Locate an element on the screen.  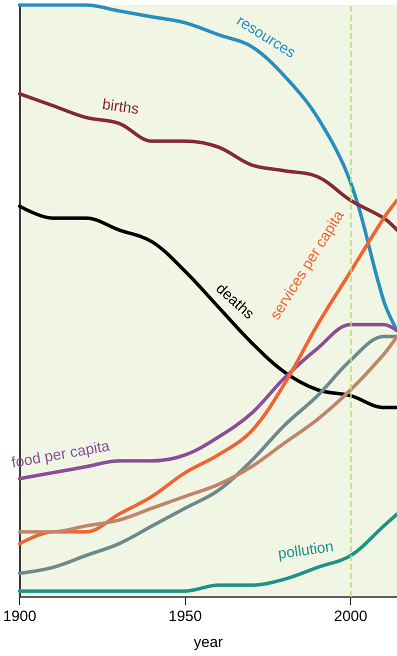
text: pollution is located at coordinates (305, 550).